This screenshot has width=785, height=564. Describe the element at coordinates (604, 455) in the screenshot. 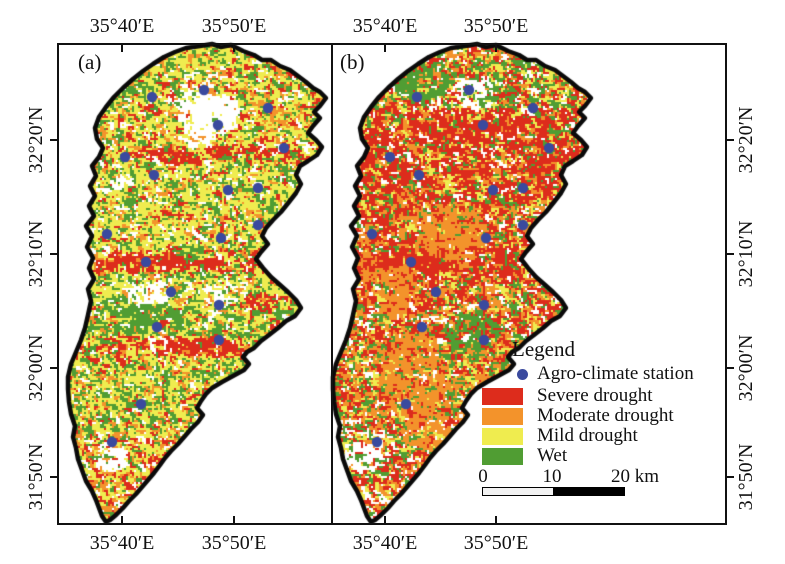

I see `legend-class-row: Wet` at that location.